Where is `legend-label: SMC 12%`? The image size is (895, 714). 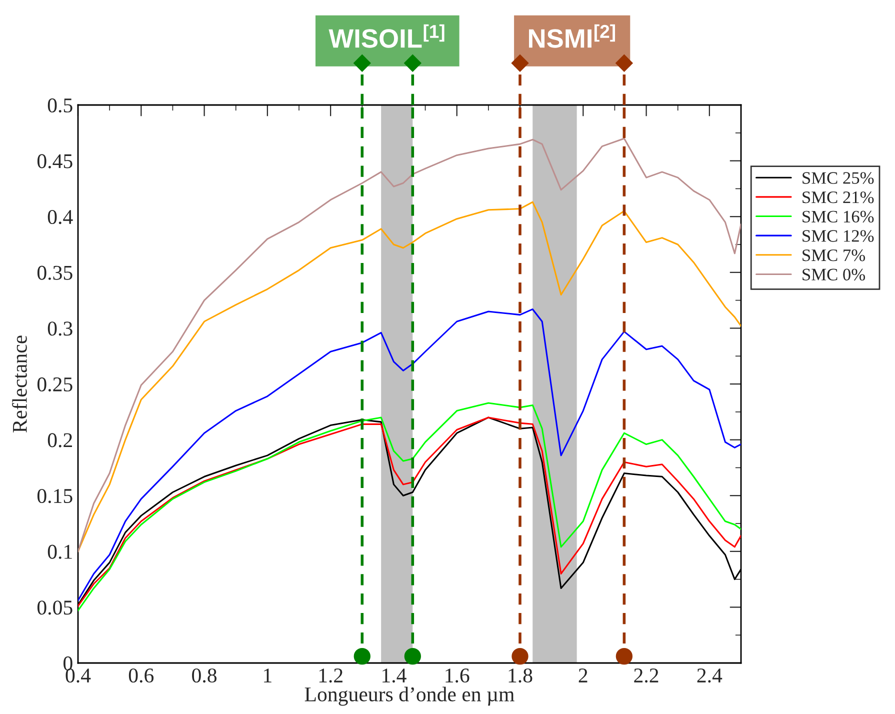
legend-label: SMC 12% is located at coordinates (838, 236).